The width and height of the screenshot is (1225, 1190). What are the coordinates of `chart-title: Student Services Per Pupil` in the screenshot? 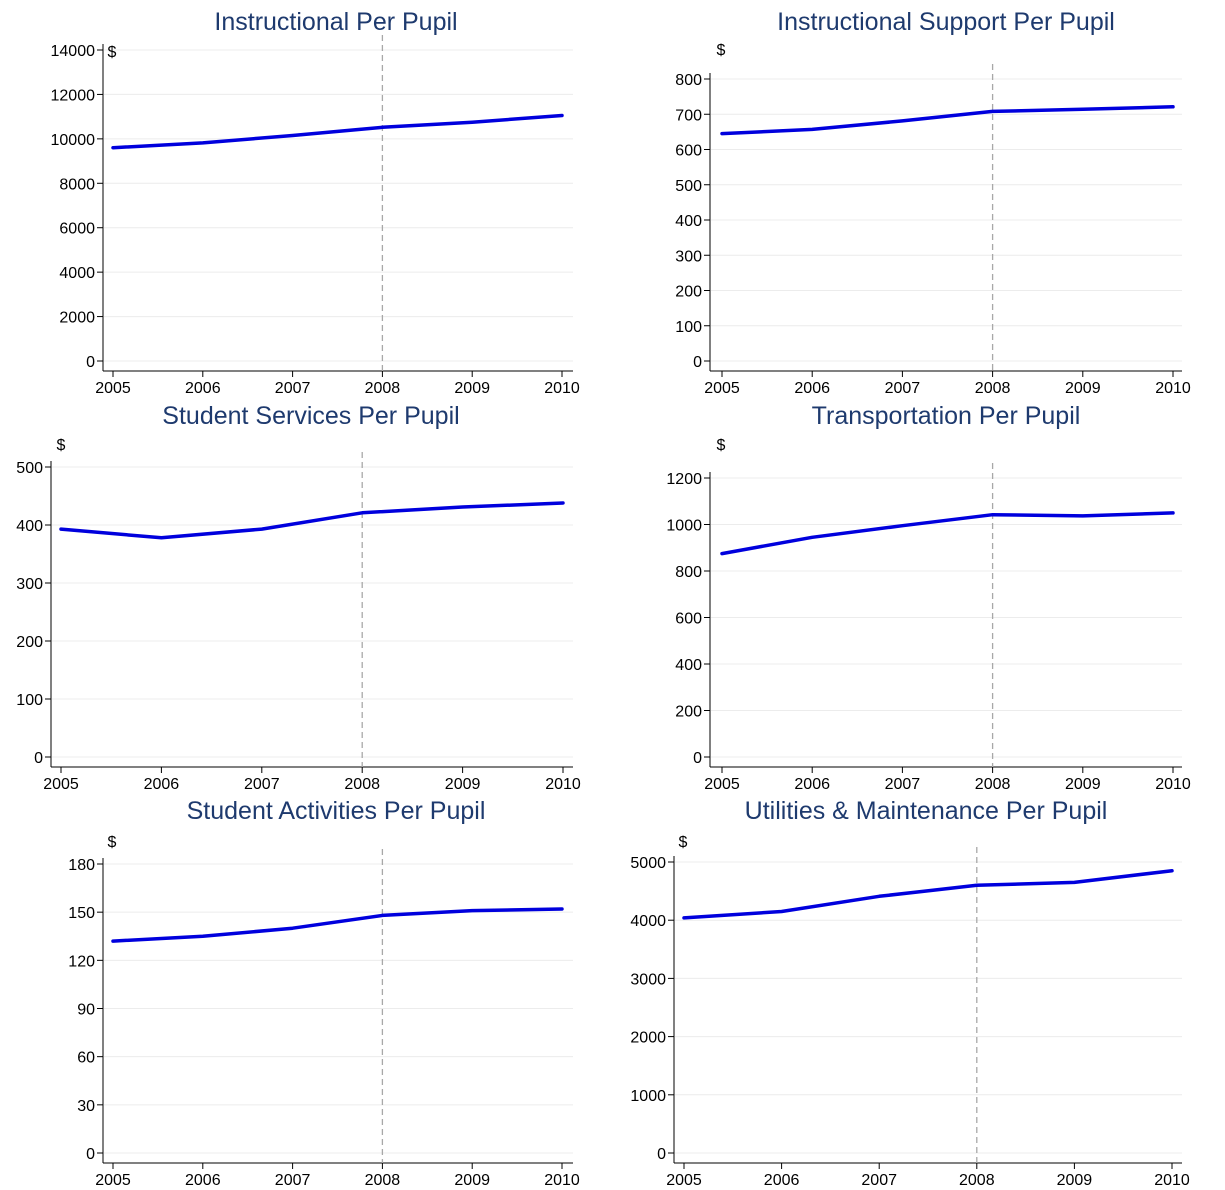 It's located at (310, 416).